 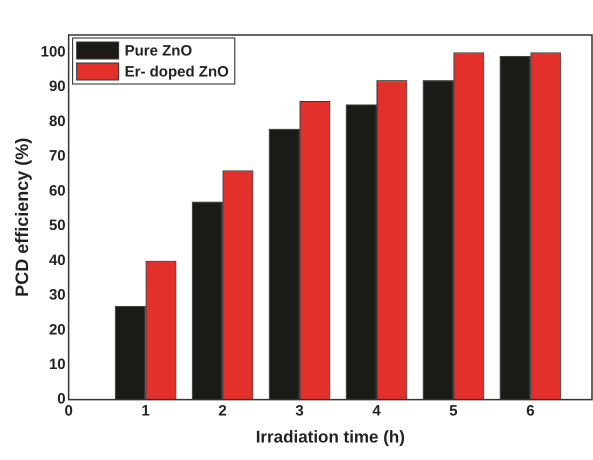 I want to click on y-axis-title: PCD efficiency (%), so click(x=22, y=217).